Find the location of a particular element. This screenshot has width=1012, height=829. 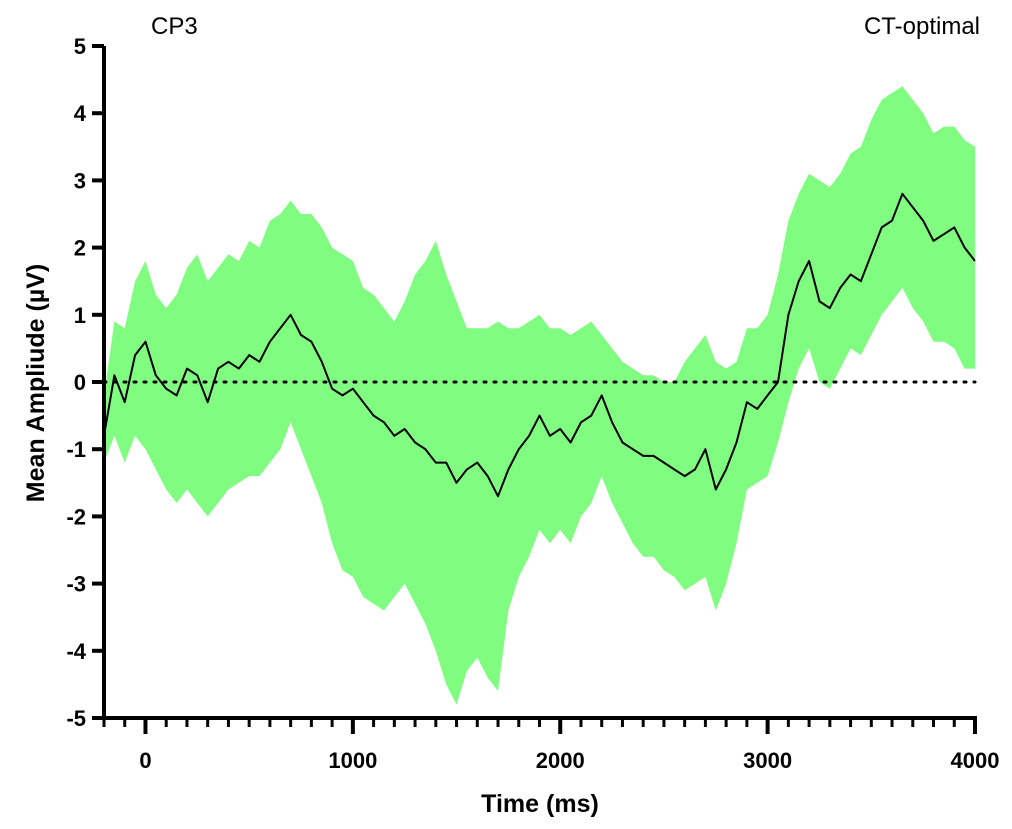

y-tick-label: 2 is located at coordinates (80, 248).